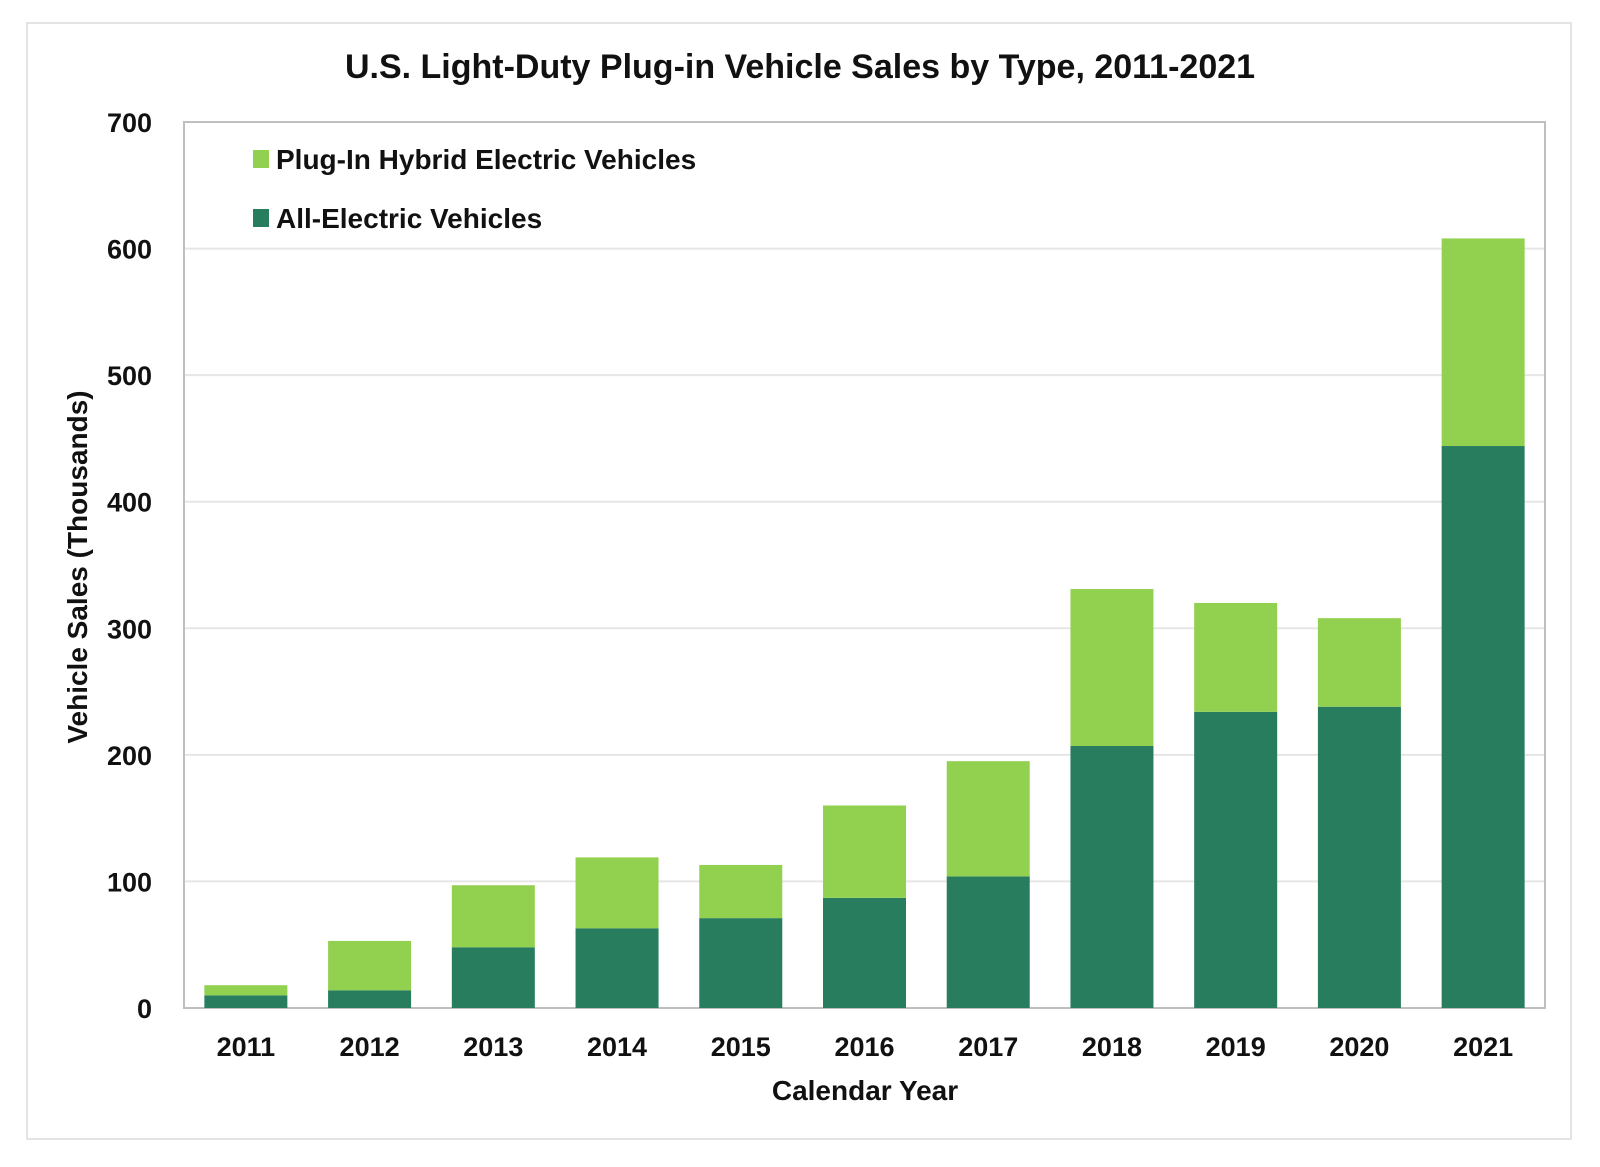 Image resolution: width=1600 pixels, height=1167 pixels. What do you see at coordinates (741, 891) in the screenshot?
I see `bar-plug-in-hybrid-2015` at bounding box center [741, 891].